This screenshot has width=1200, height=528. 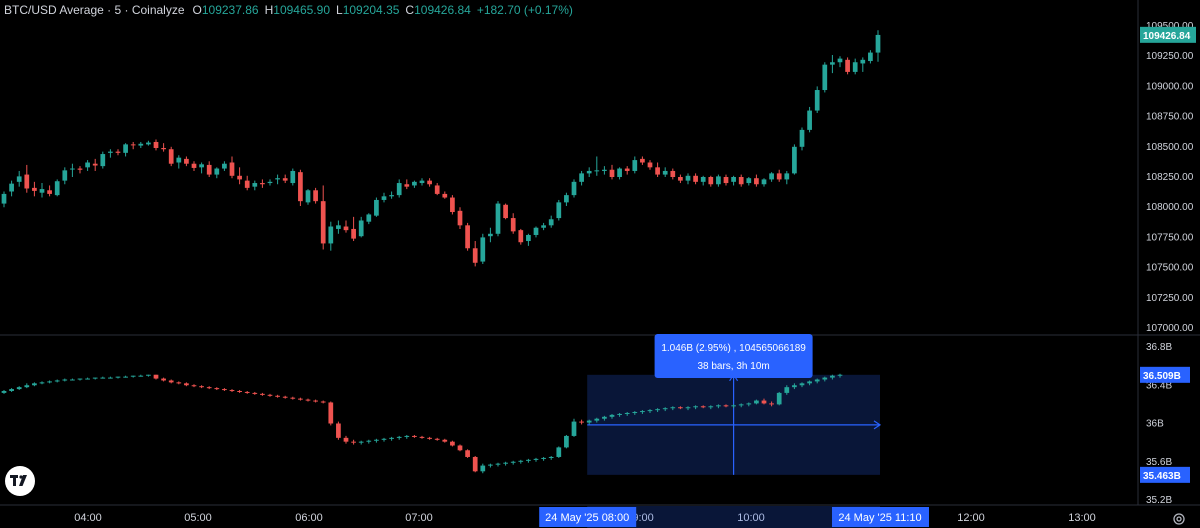 What do you see at coordinates (20, 481) in the screenshot?
I see `tradingview-logo` at bounding box center [20, 481].